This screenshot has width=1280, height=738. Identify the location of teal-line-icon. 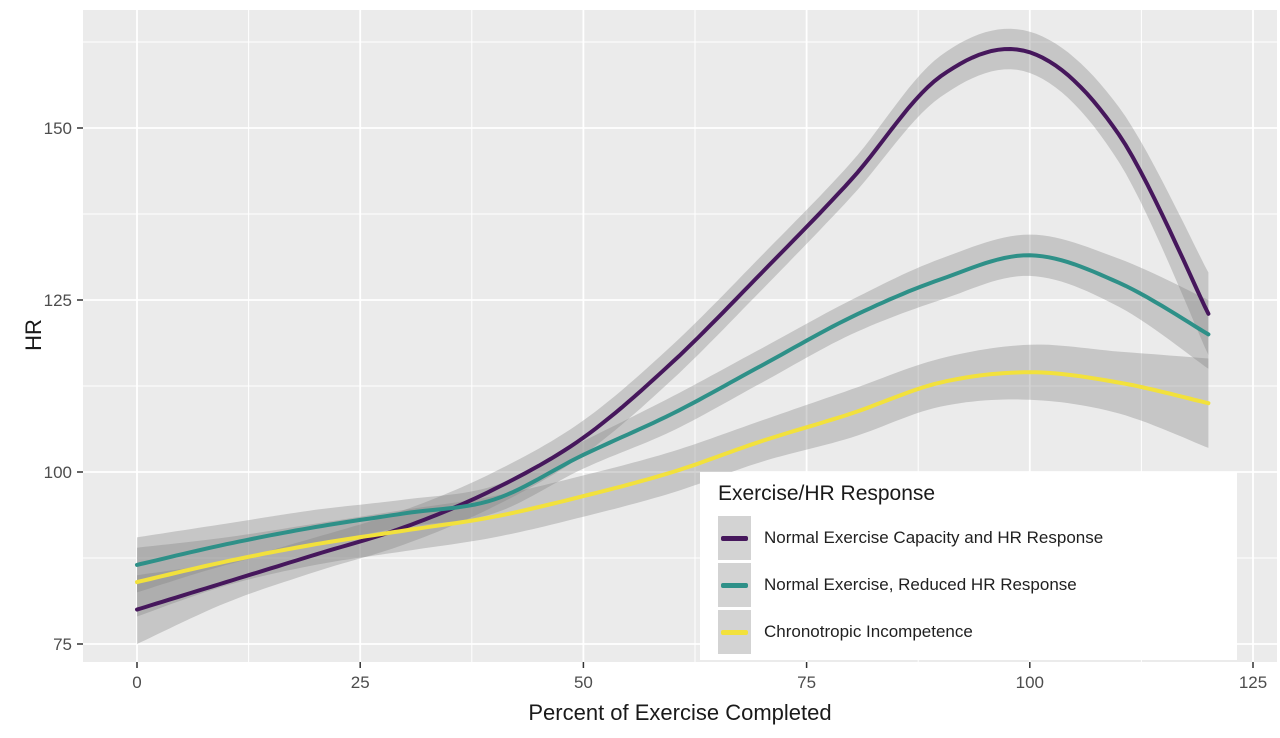
(734, 585).